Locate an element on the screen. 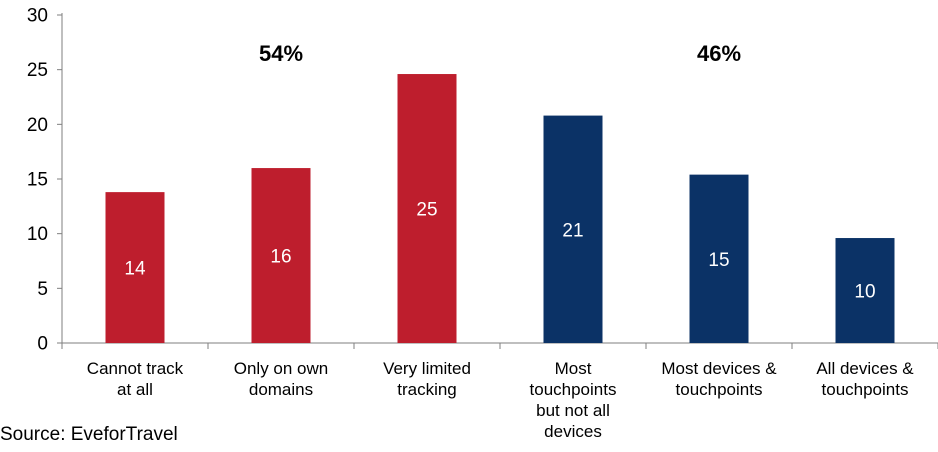 Image resolution: width=938 pixels, height=452 pixels. category-label-line: All devices & is located at coordinates (865, 368).